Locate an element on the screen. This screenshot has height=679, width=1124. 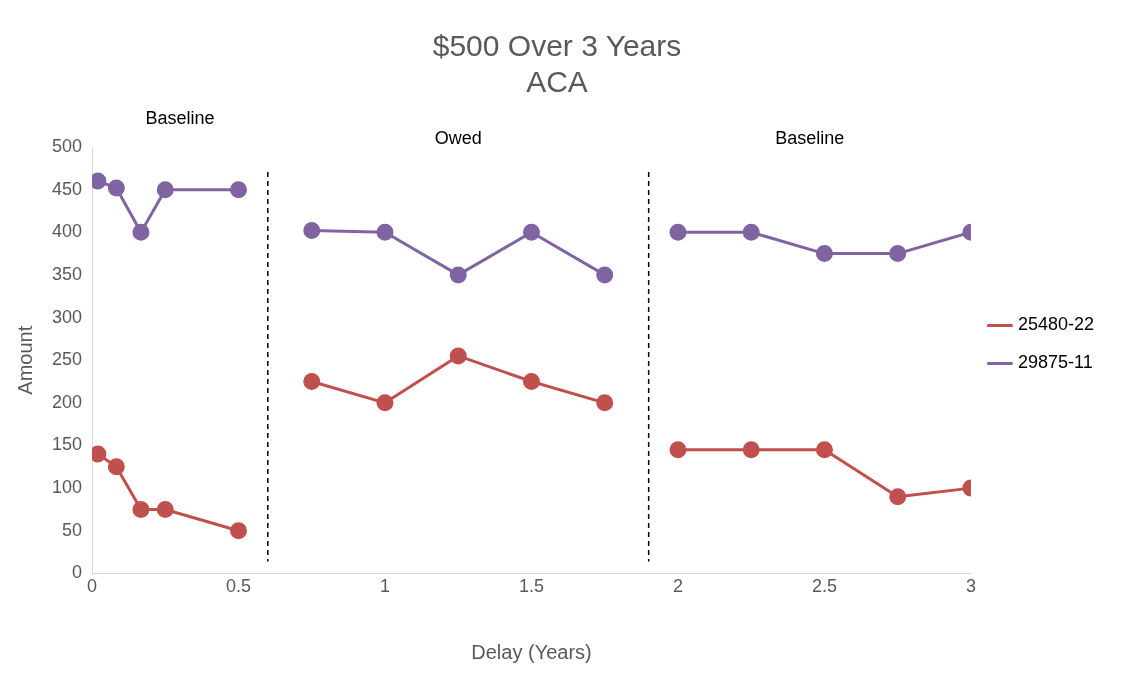
x-tick-label: 3 is located at coordinates (970, 586).